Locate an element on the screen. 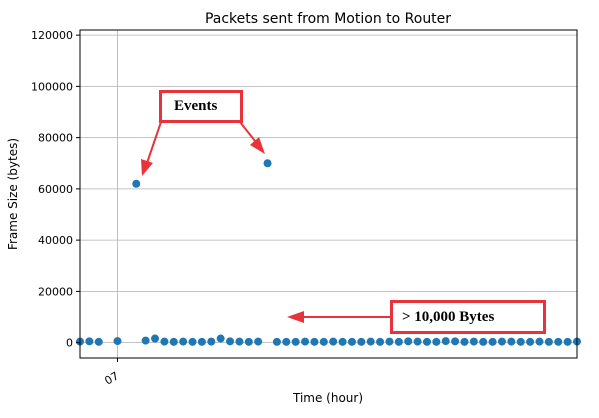  annotation-bytes: > 10,000 Bytes is located at coordinates (468, 317).